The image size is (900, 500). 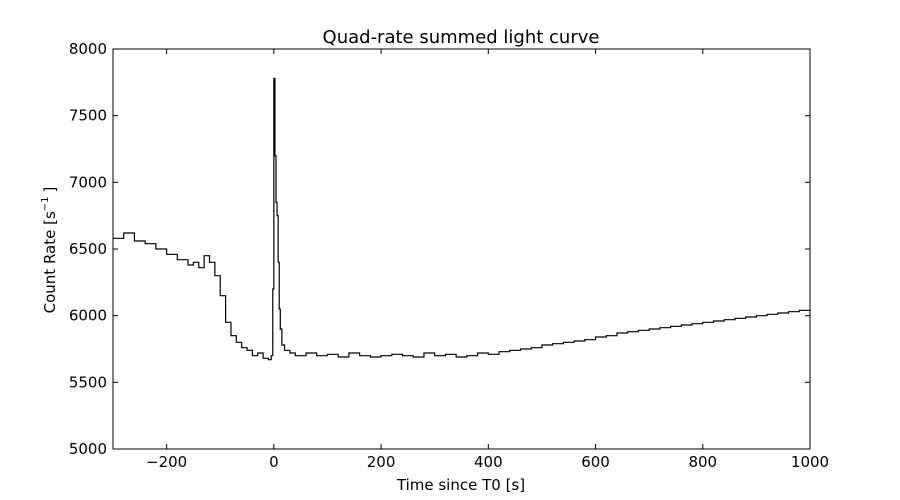 I want to click on y-axis-title-exponent: −1, so click(x=45, y=203).